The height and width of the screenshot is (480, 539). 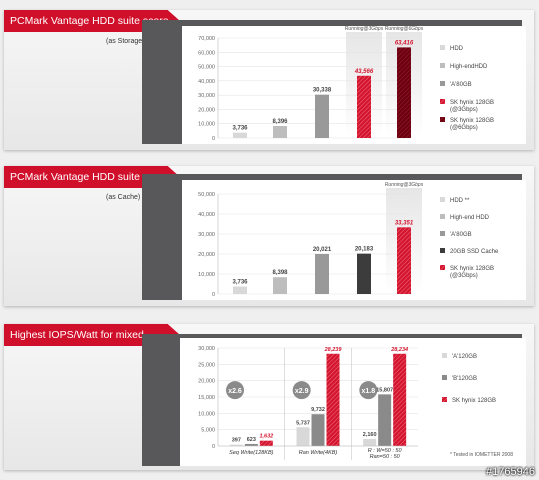 What do you see at coordinates (333, 350) in the screenshot?
I see `data-label: 28,239` at bounding box center [333, 350].